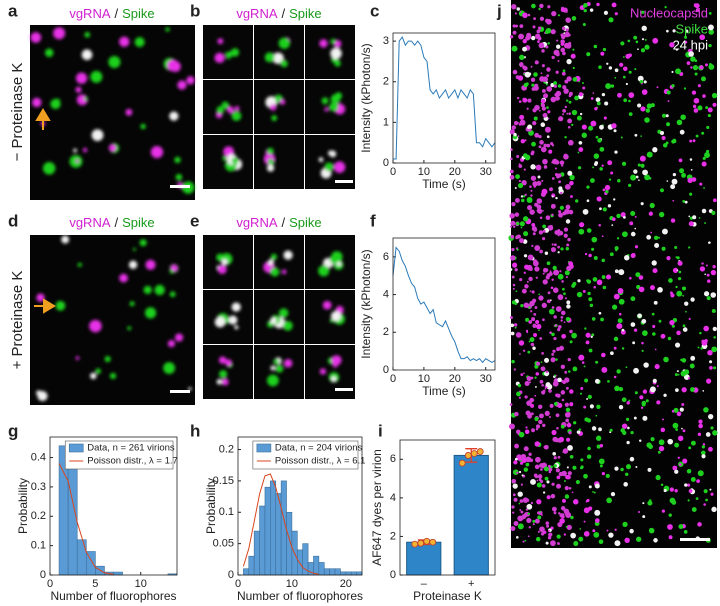  What do you see at coordinates (228, 52) in the screenshot?
I see `virion-crop` at bounding box center [228, 52].